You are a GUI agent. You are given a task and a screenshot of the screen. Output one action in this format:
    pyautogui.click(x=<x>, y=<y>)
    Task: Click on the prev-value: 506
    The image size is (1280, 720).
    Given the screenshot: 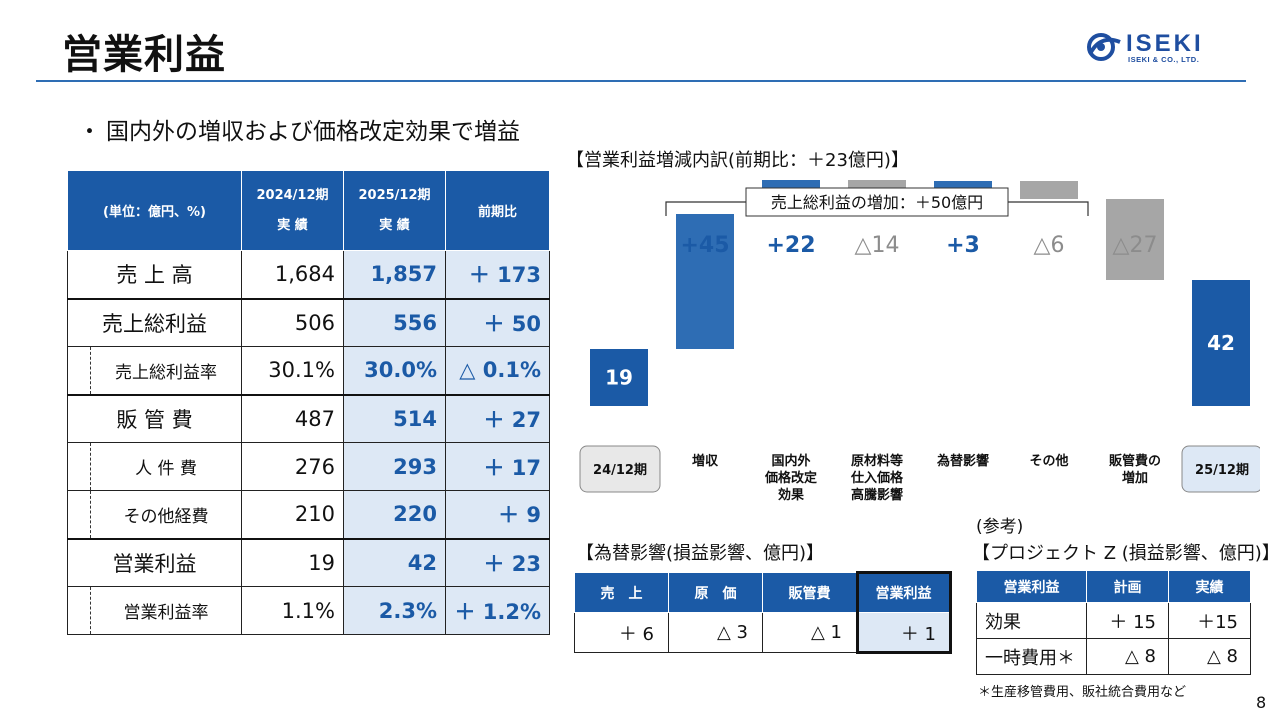 What is the action you would take?
    pyautogui.click(x=292, y=322)
    